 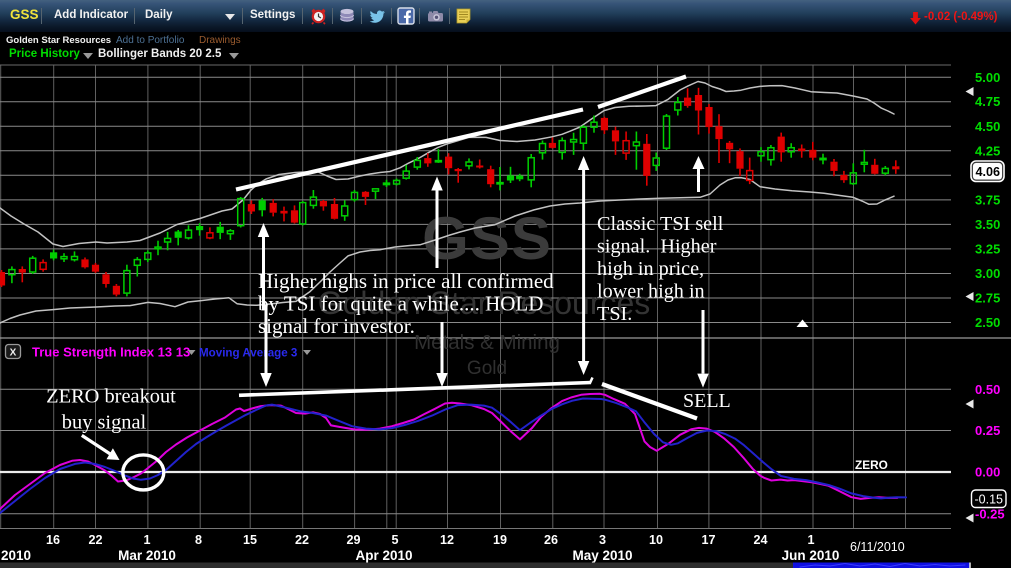 What do you see at coordinates (987, 322) in the screenshot?
I see `svg-text: 2.50` at bounding box center [987, 322].